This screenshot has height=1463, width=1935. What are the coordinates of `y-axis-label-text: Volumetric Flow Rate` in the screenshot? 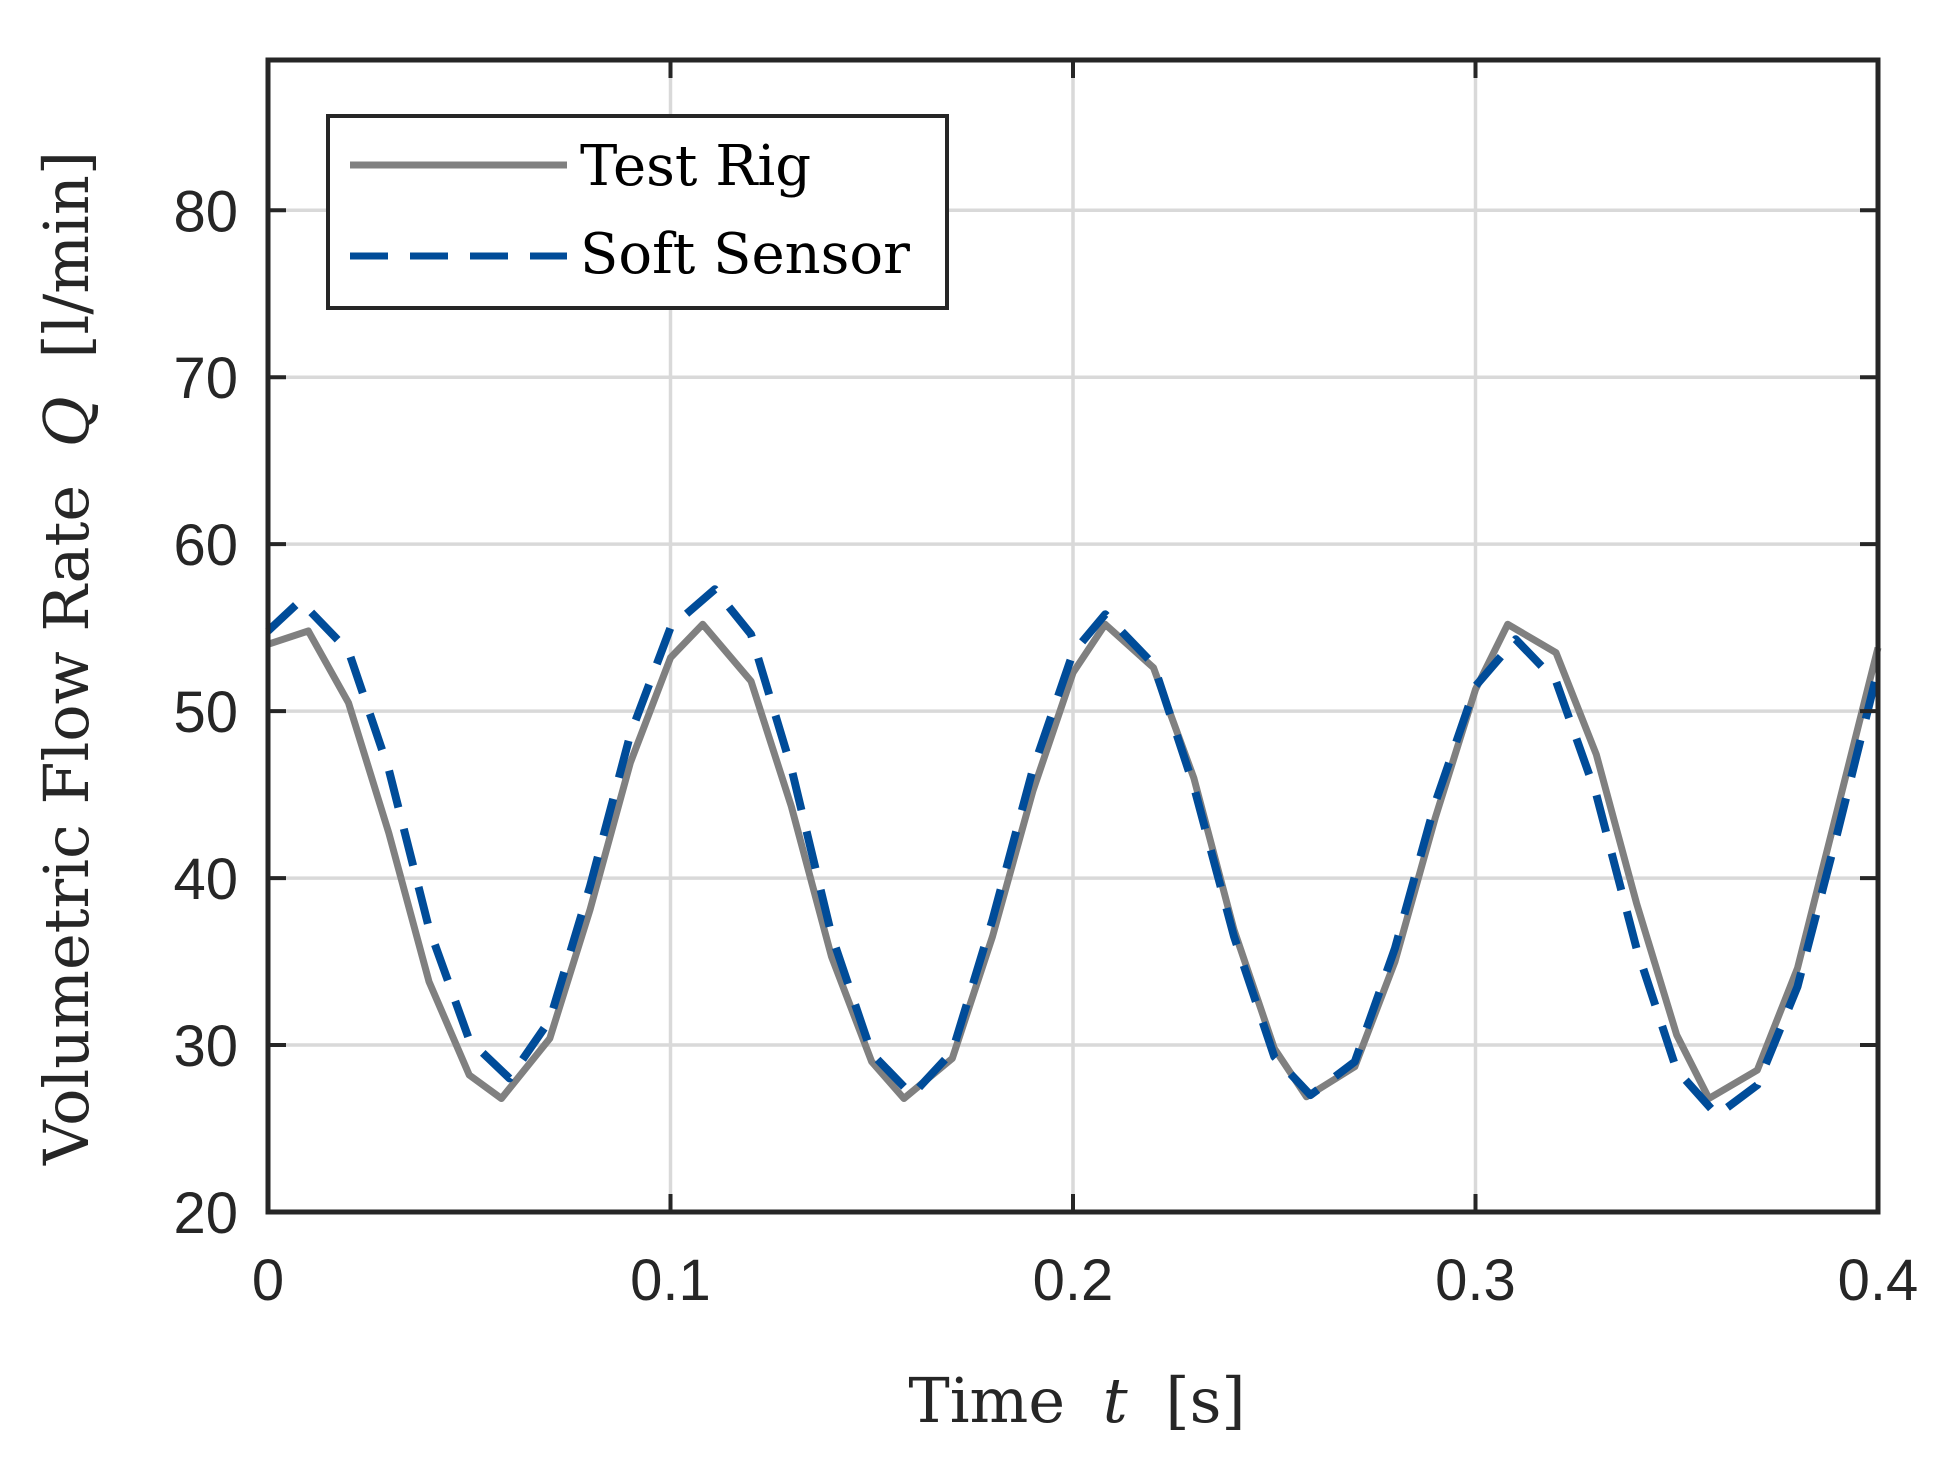 It's located at (66, 825).